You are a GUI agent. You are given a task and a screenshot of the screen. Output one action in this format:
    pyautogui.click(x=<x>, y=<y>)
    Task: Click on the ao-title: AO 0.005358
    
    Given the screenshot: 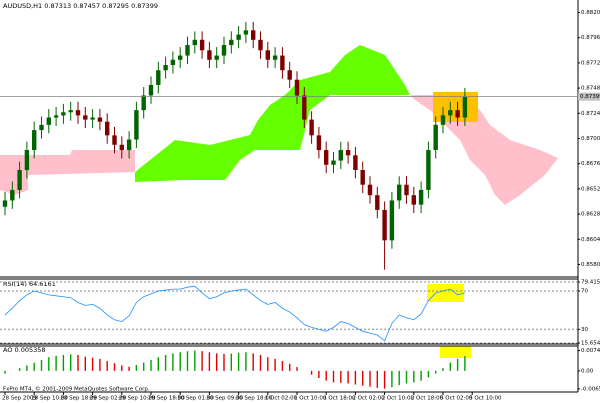 What is the action you would take?
    pyautogui.click(x=24, y=350)
    